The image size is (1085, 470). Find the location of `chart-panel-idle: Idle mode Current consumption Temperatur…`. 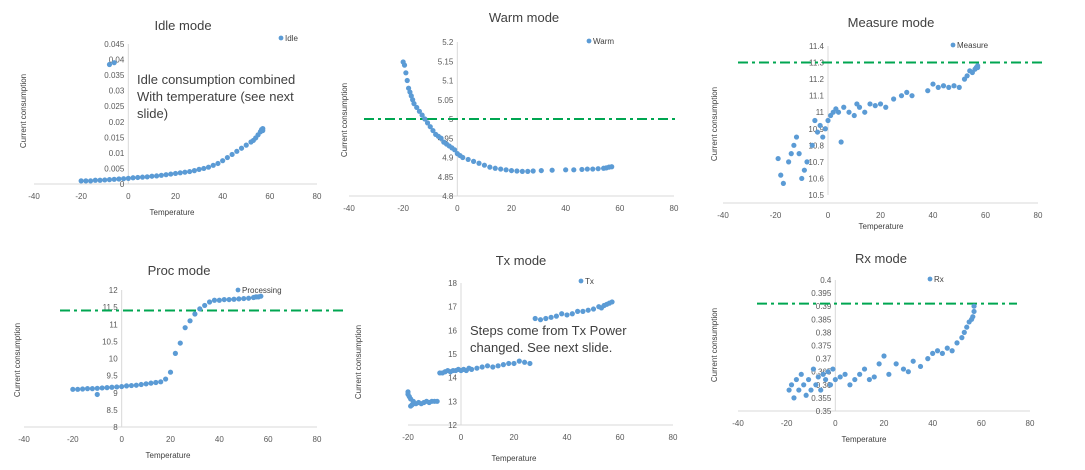

chart-panel-idle: Idle mode Current consumption Temperatur… is located at coordinates (170, 117).